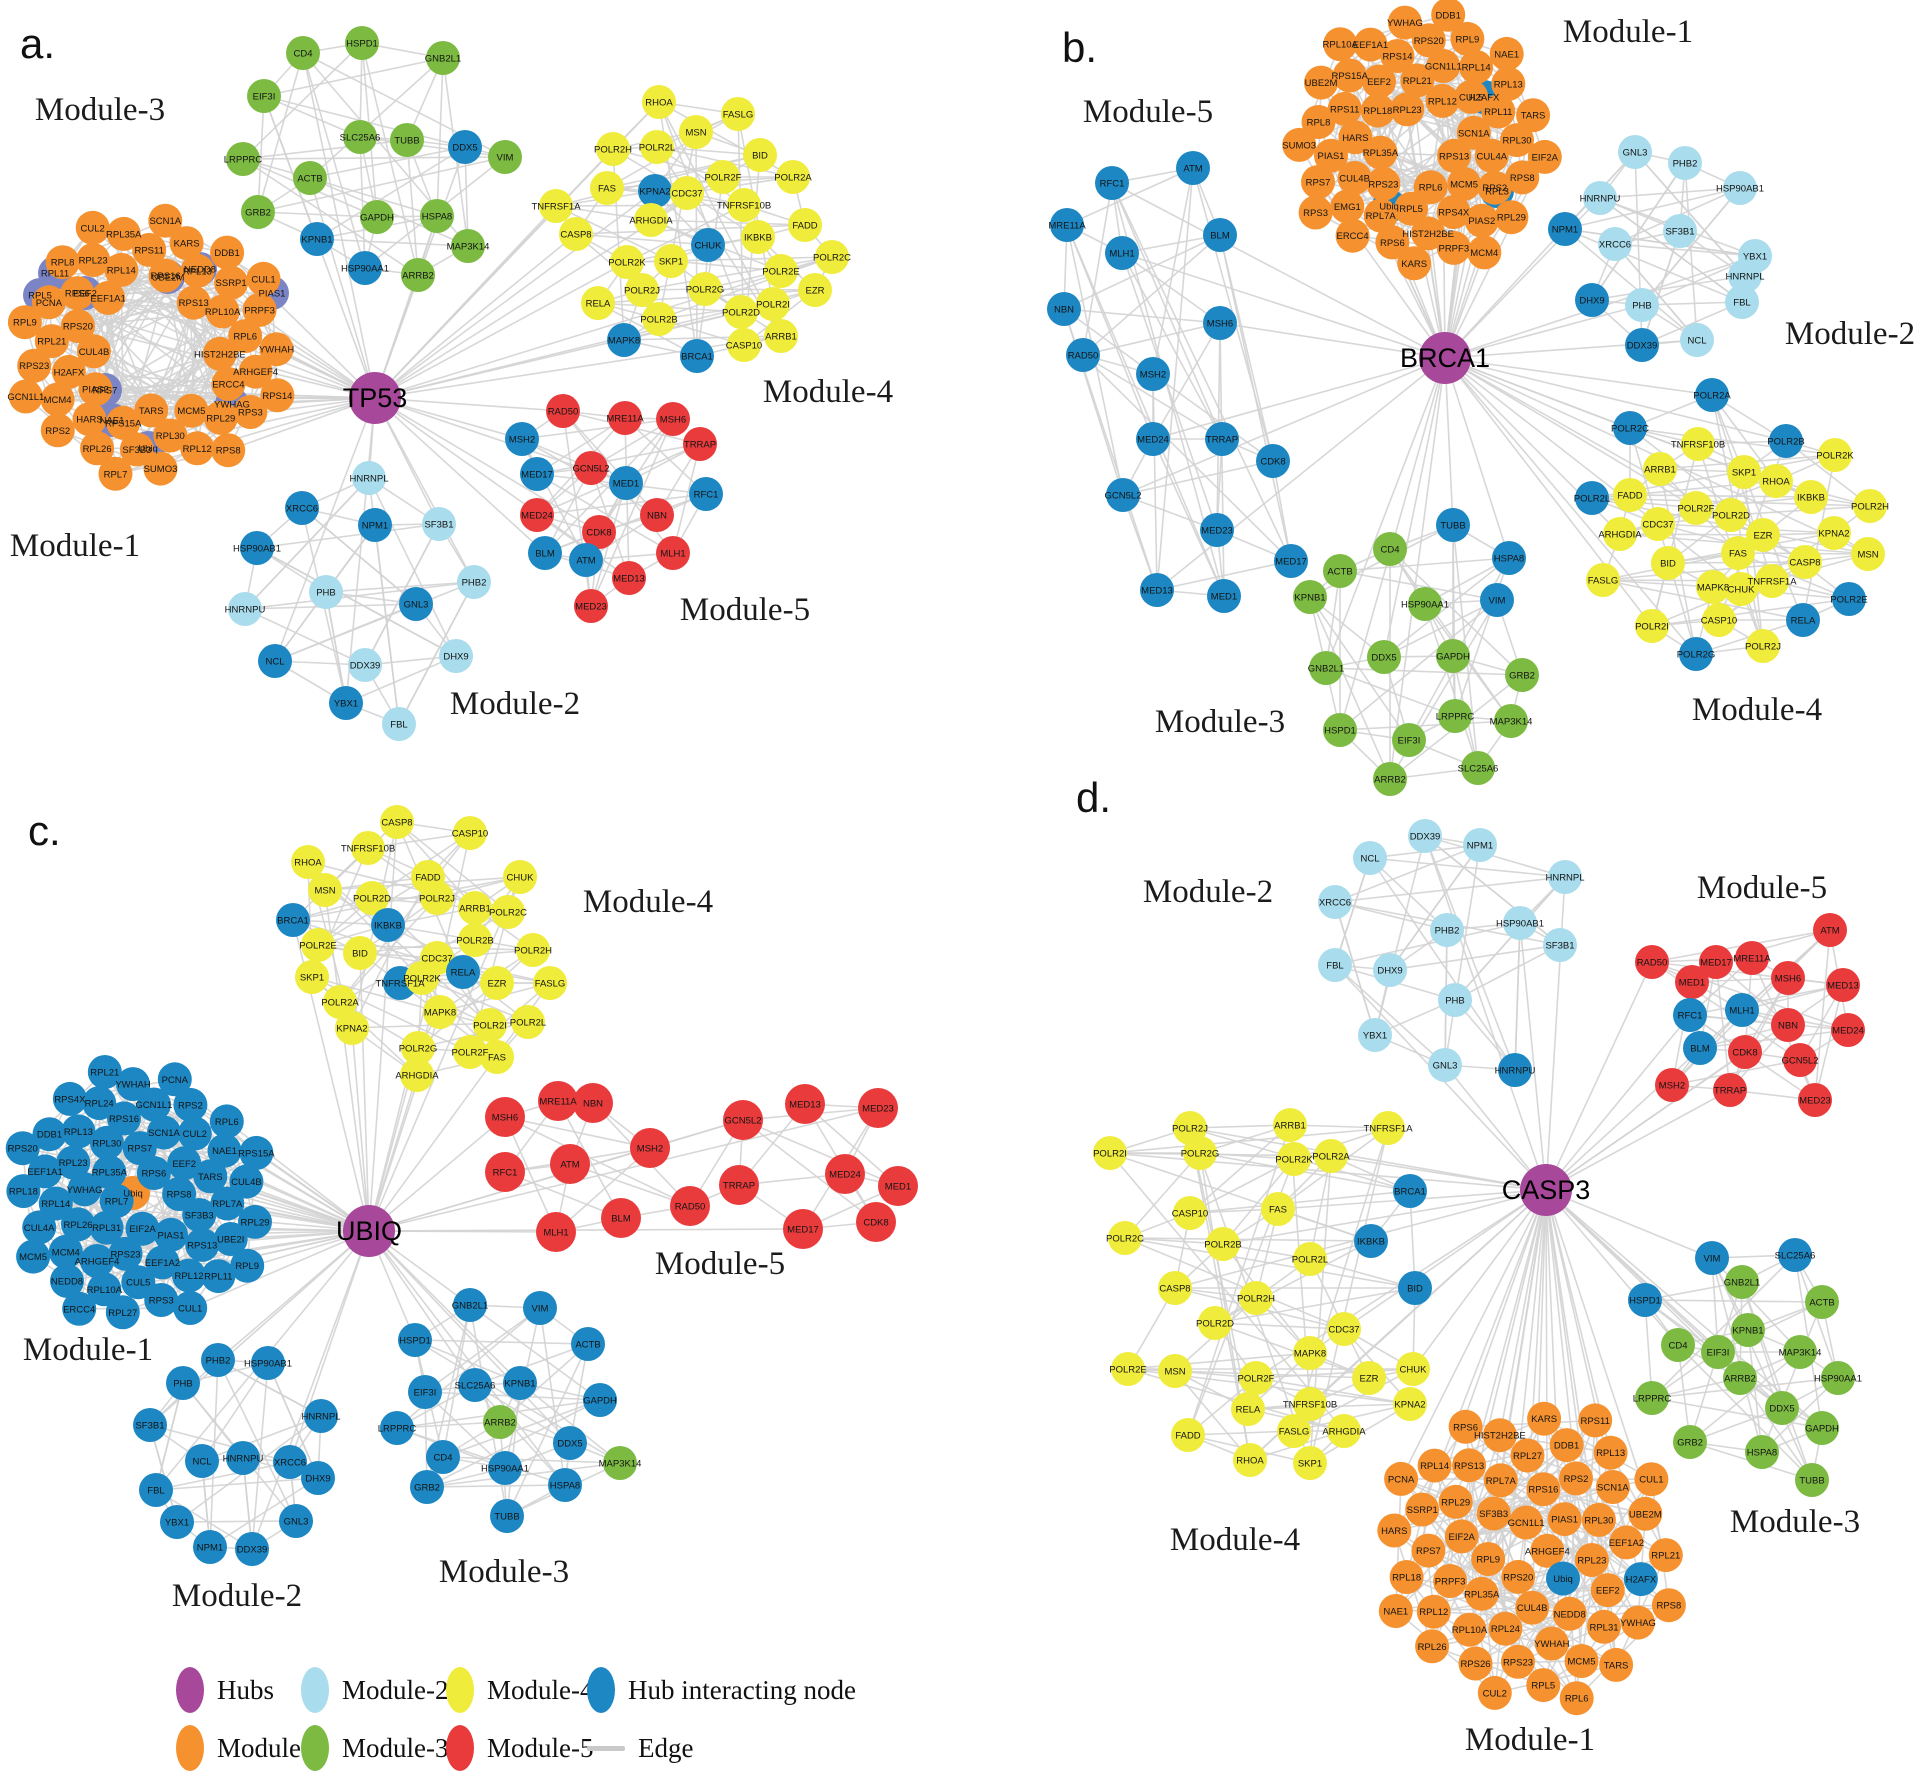 Image resolution: width=1923 pixels, height=1775 pixels. I want to click on node-label-GNL3: GNL3, so click(1635, 153).